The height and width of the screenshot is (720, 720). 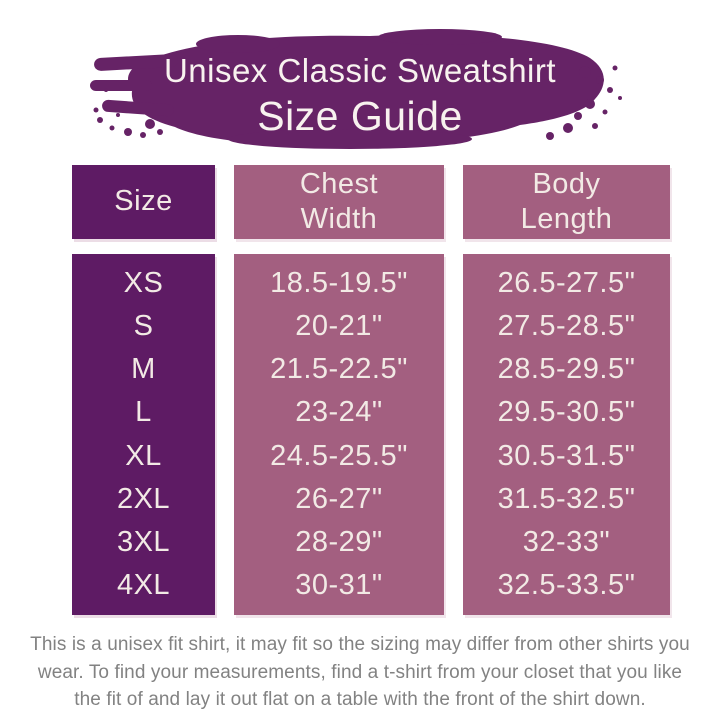 I want to click on chest-width-l: 23-24", so click(x=339, y=412).